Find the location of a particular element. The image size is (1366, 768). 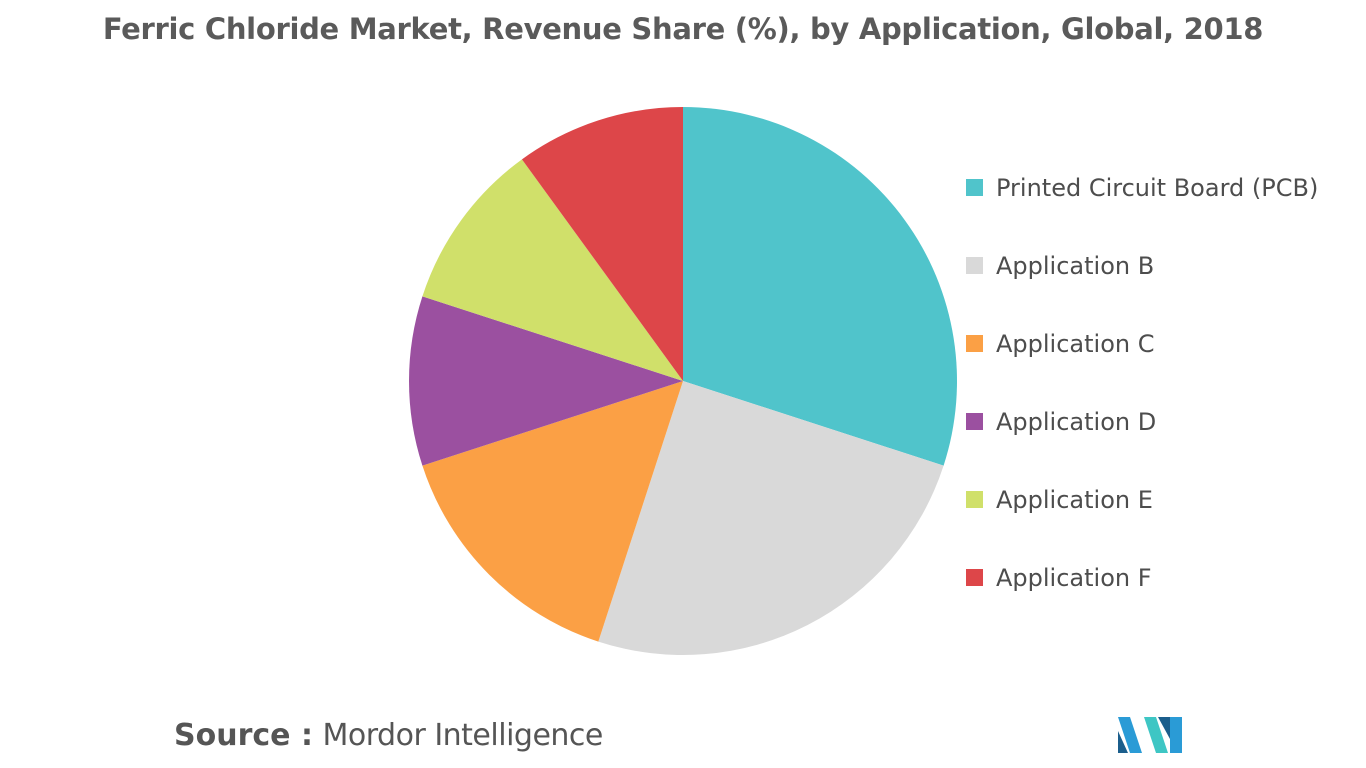

legend-label: Application D is located at coordinates (1076, 422).